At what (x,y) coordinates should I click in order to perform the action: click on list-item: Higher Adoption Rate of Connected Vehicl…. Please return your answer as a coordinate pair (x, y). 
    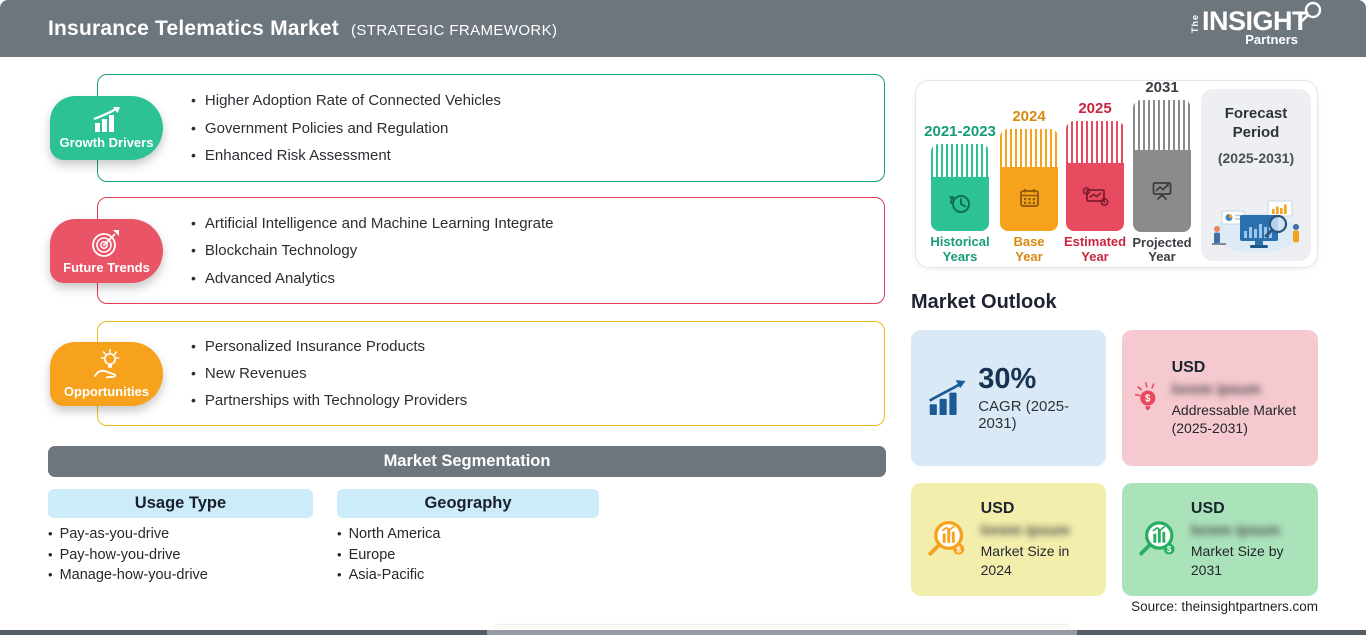
    Looking at the image, I should click on (527, 100).